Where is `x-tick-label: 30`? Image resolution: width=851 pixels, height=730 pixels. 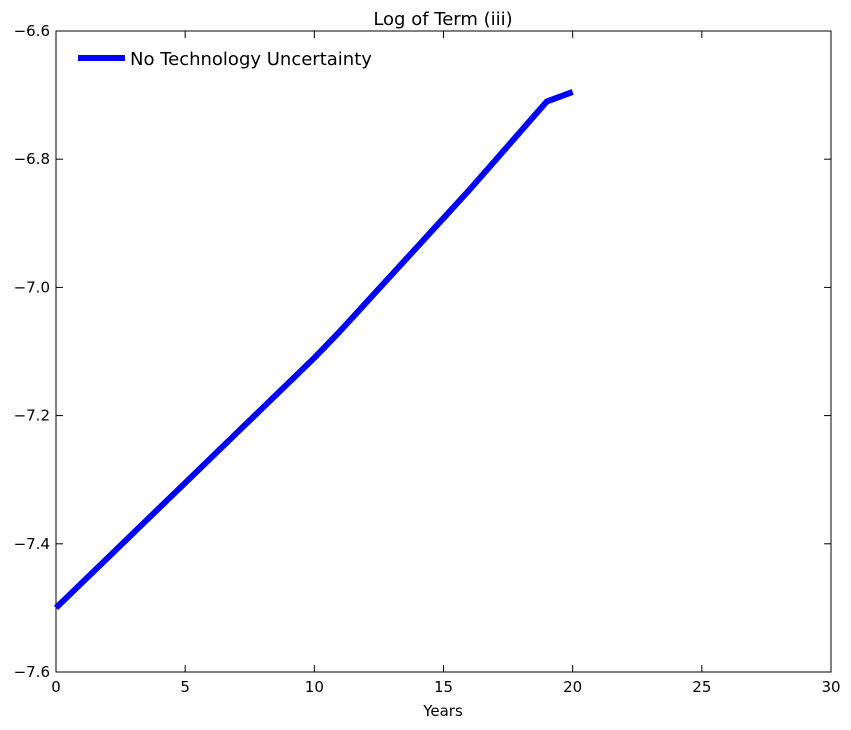 x-tick-label: 30 is located at coordinates (830, 687).